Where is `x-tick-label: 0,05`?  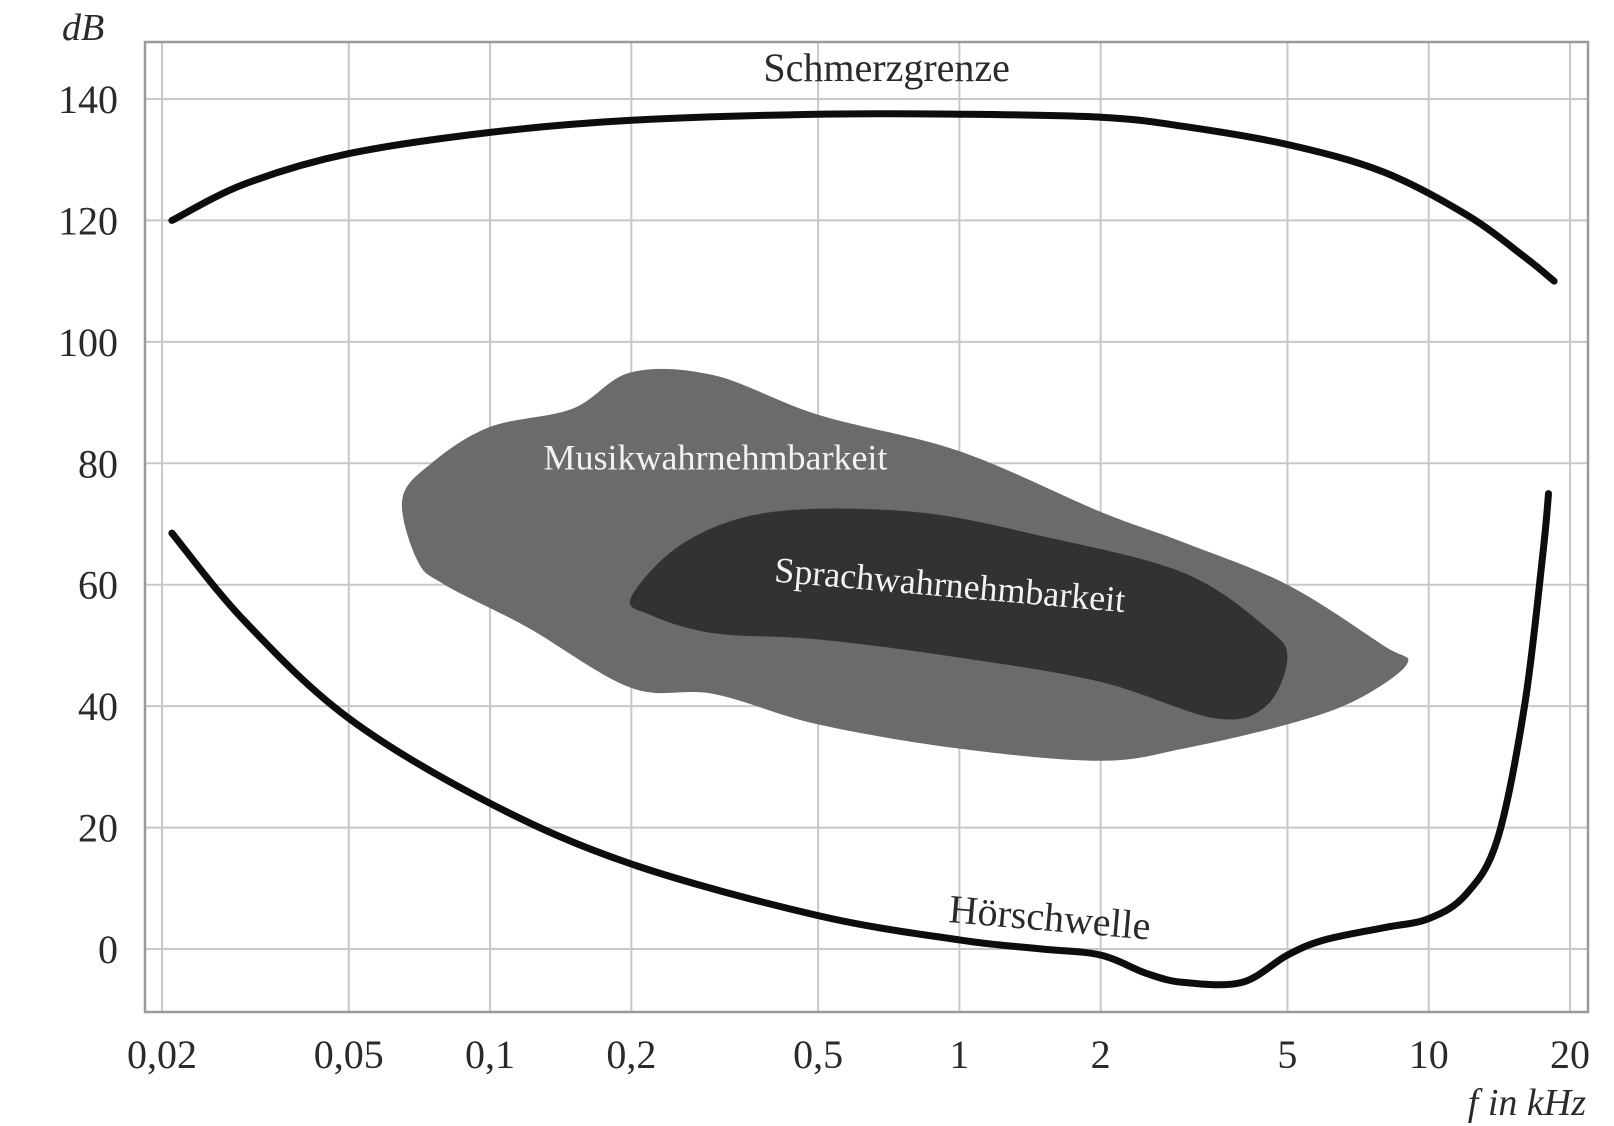 x-tick-label: 0,05 is located at coordinates (349, 1054).